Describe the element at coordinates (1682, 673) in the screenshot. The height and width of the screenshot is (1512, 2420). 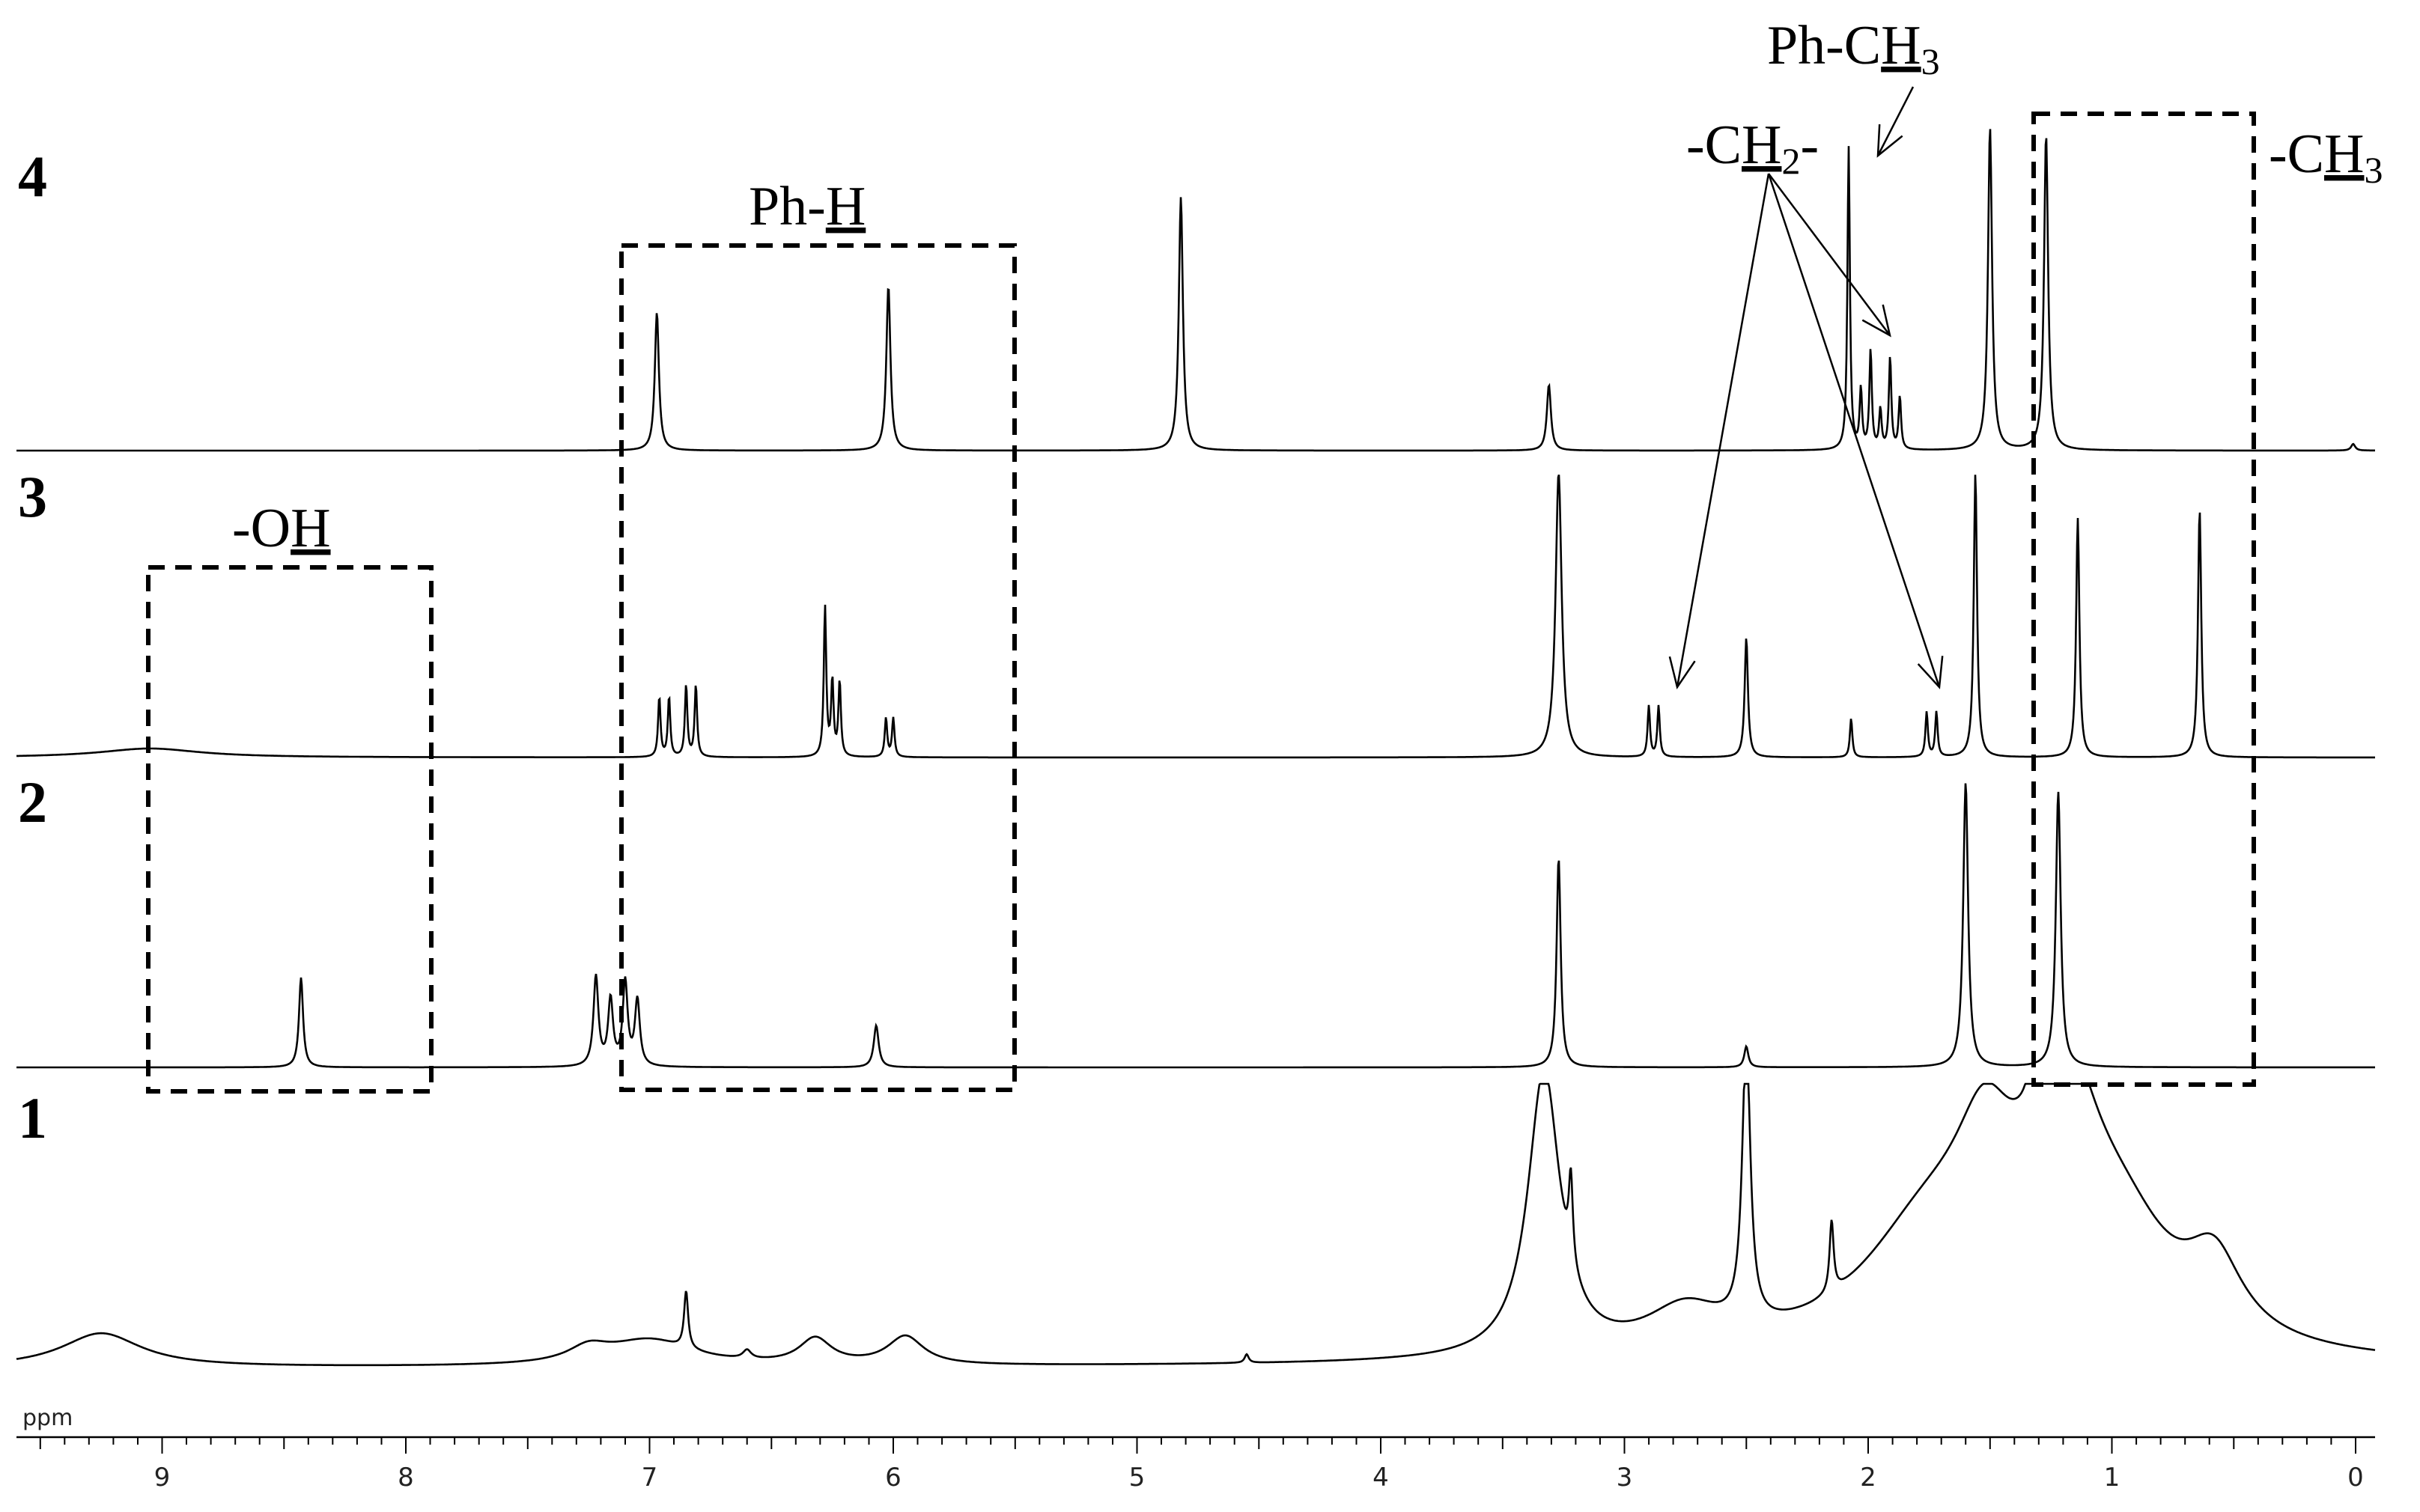
I see `arrow-ch2-b-head` at that location.